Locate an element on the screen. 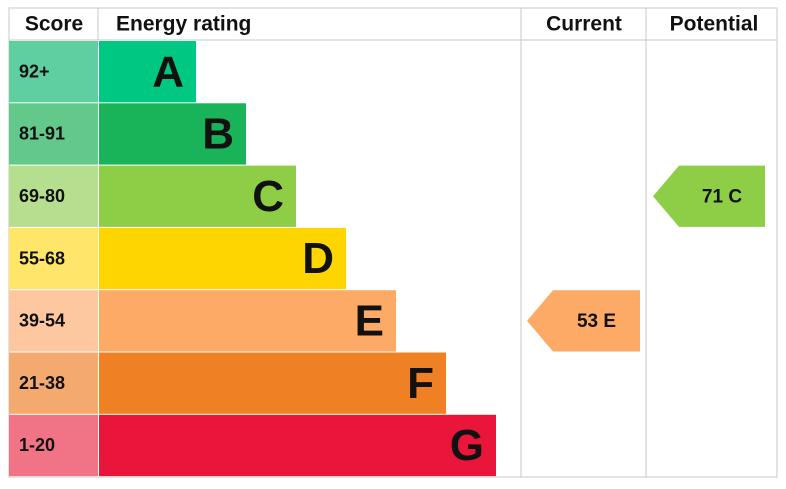 The height and width of the screenshot is (489, 786). score-range: 81-91 is located at coordinates (42, 134).